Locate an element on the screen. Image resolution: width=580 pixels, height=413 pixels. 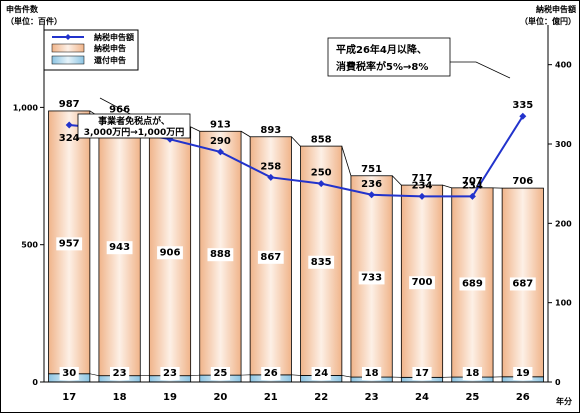
refund-label-24-bg is located at coordinates (422, 373).